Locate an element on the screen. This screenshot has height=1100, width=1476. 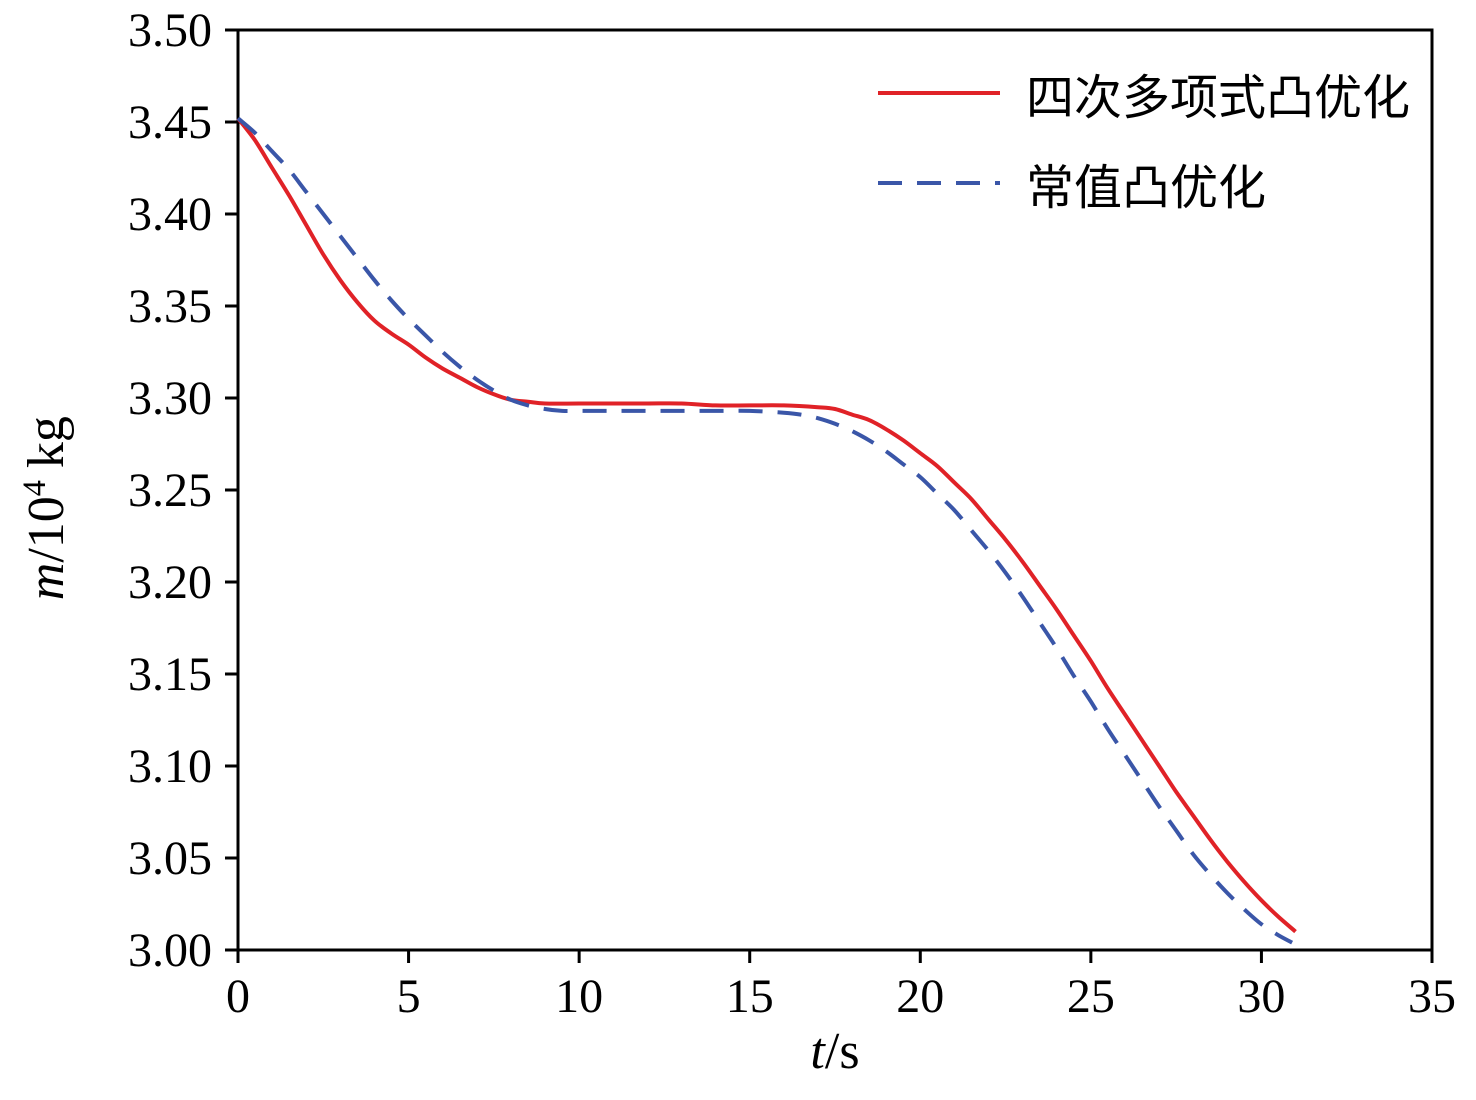
y-axis-label: m/104 kg is located at coordinates (46, 508).